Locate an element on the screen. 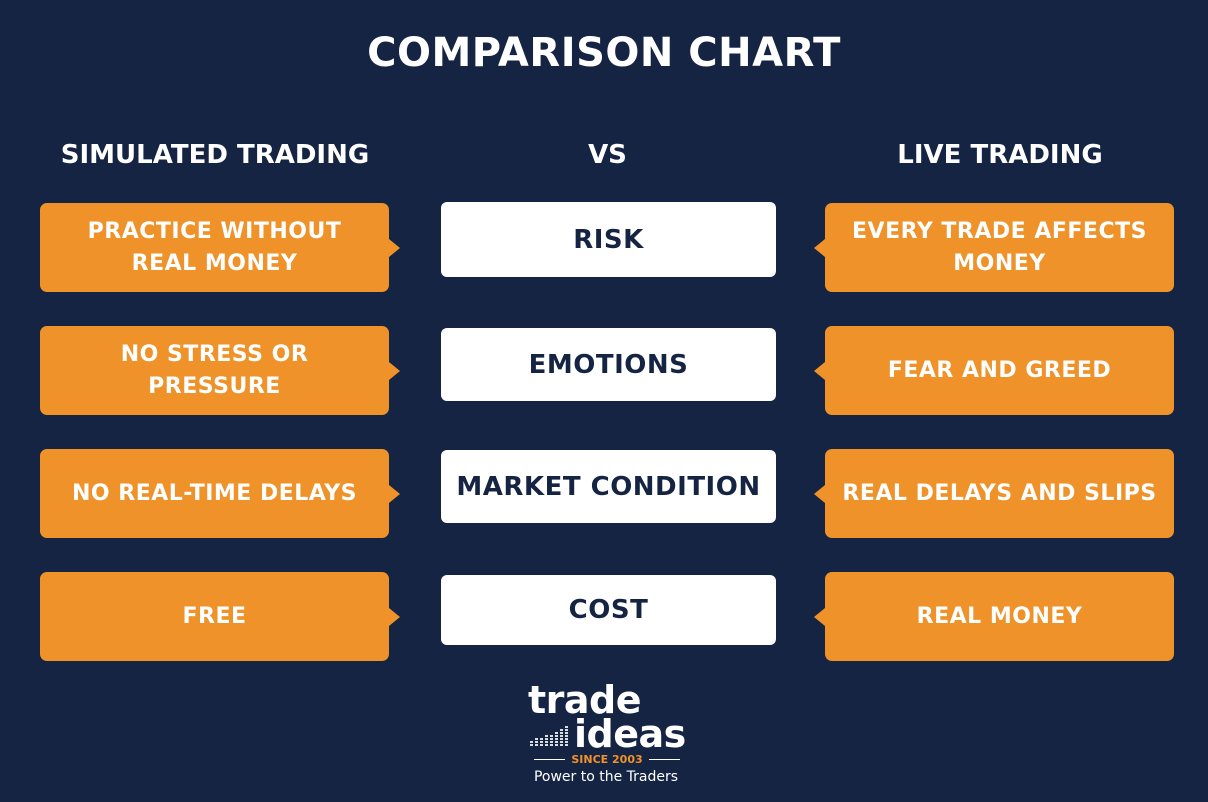 The image size is (1208, 802). live-cost-box: REAL MONEY is located at coordinates (994, 616).